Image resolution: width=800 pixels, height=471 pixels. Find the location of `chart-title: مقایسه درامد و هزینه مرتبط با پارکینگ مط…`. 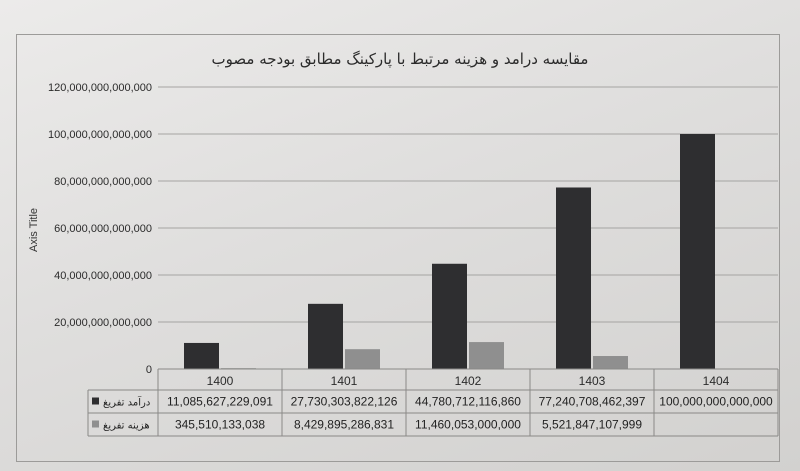

chart-title: مقایسه درامد و هزینه مرتبط با پارکینگ مط… is located at coordinates (400, 59).